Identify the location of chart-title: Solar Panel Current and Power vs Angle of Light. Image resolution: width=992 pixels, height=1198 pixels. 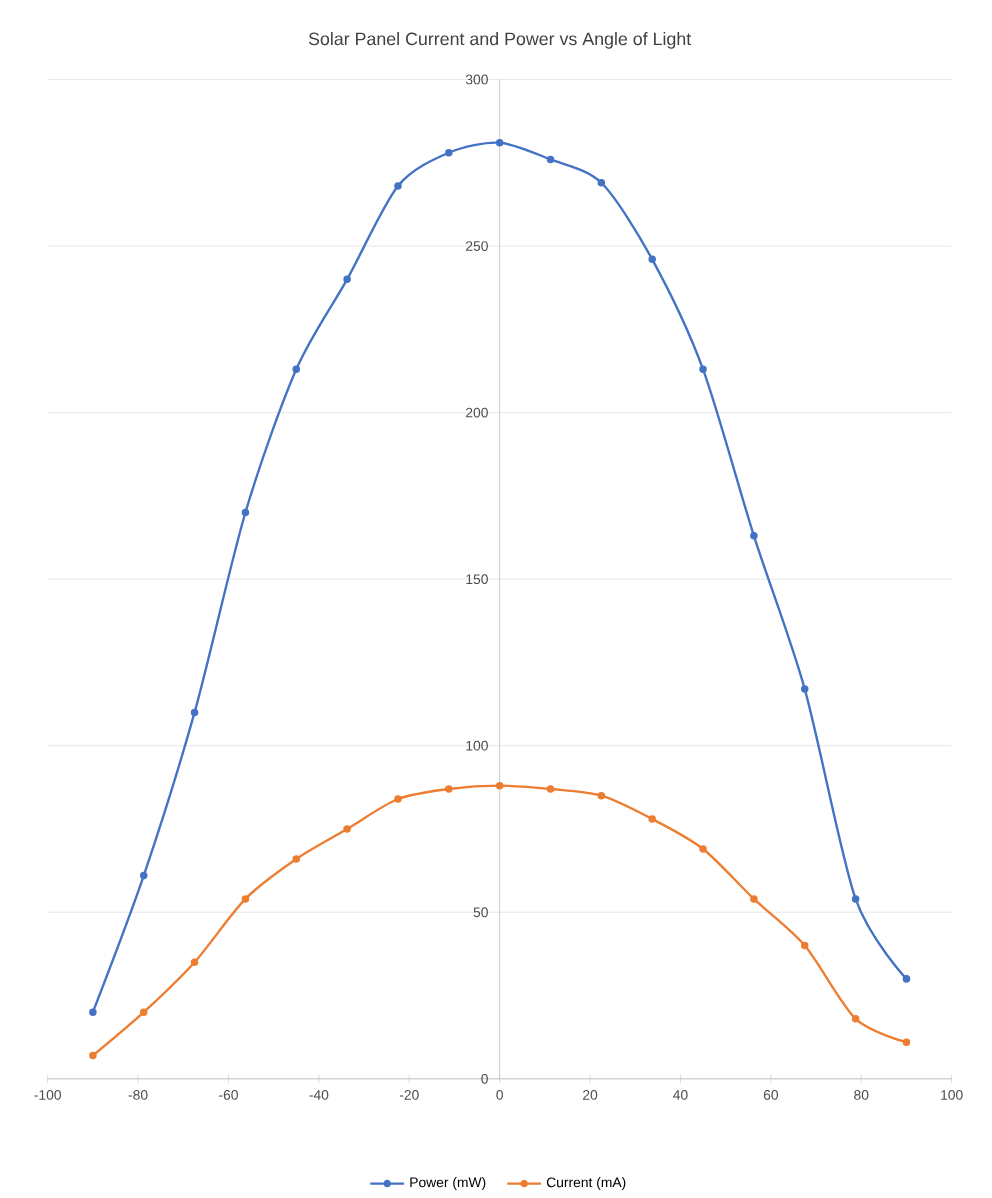
(500, 40).